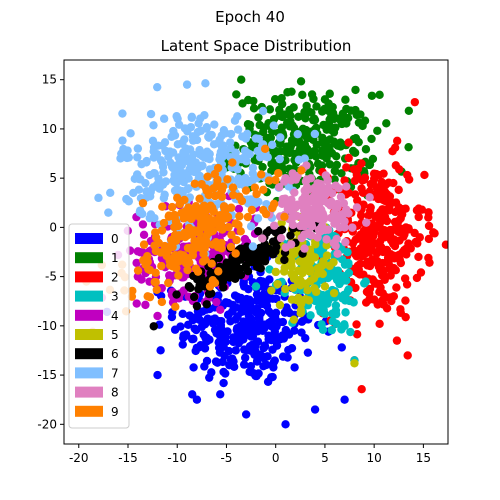  Describe the element at coordinates (177, 458) in the screenshot. I see `x-tick-label: -10` at that location.